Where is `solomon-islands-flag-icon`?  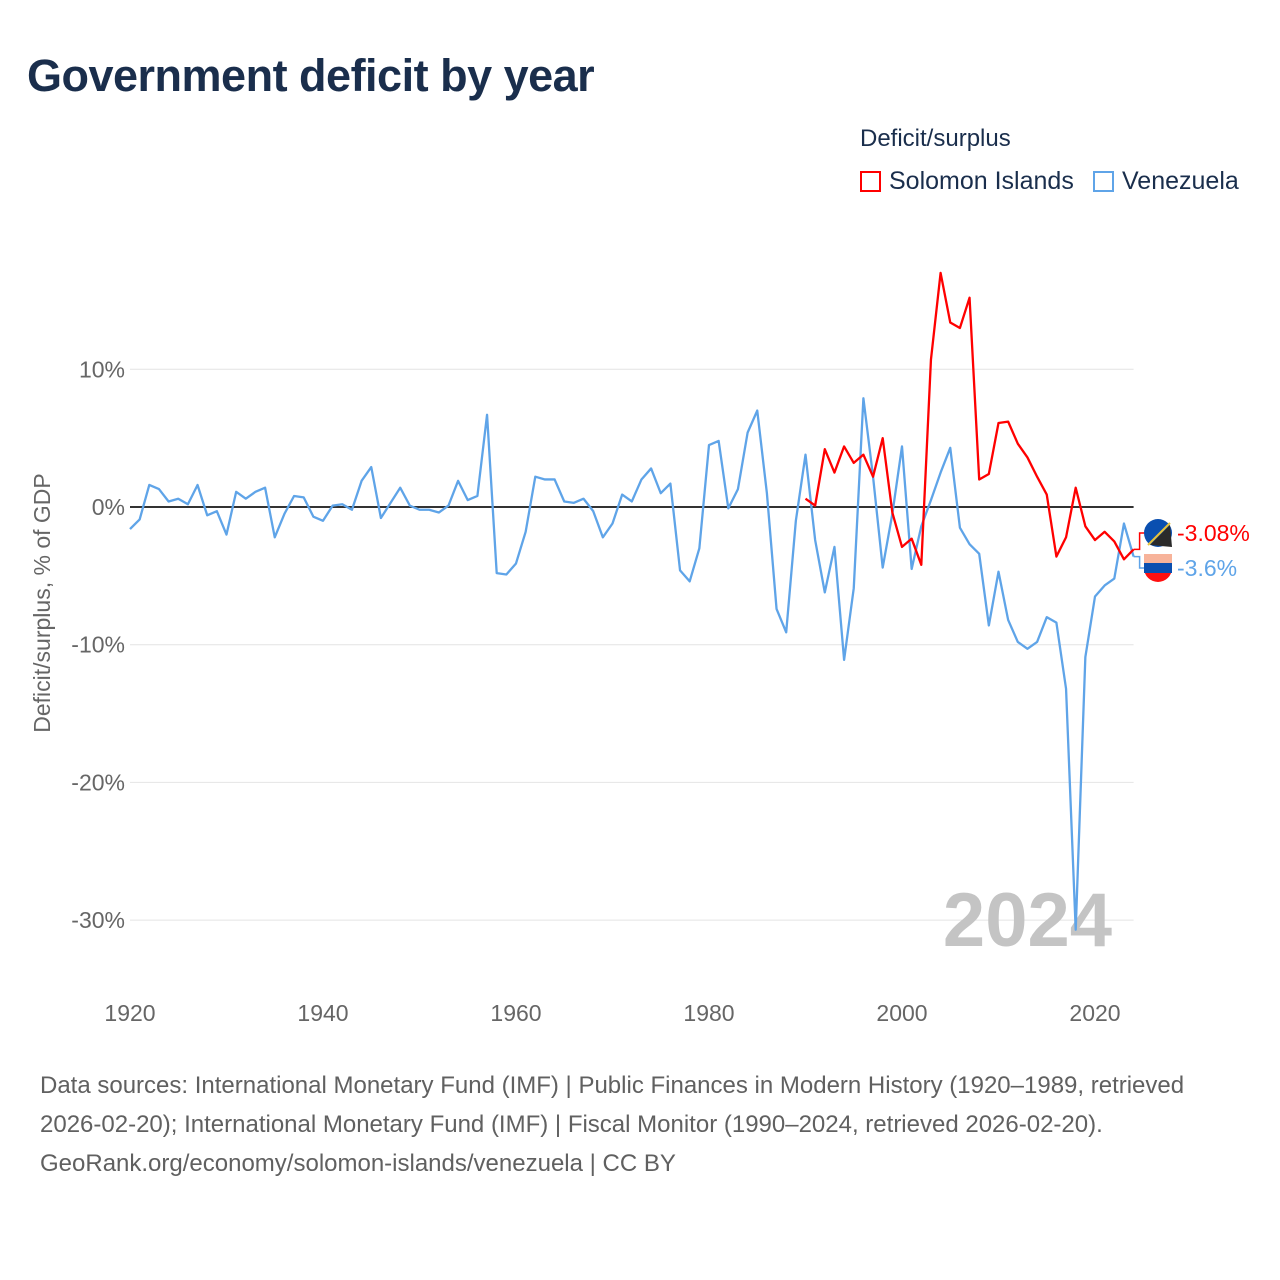 solomon-islands-flag-icon is located at coordinates (1158, 533).